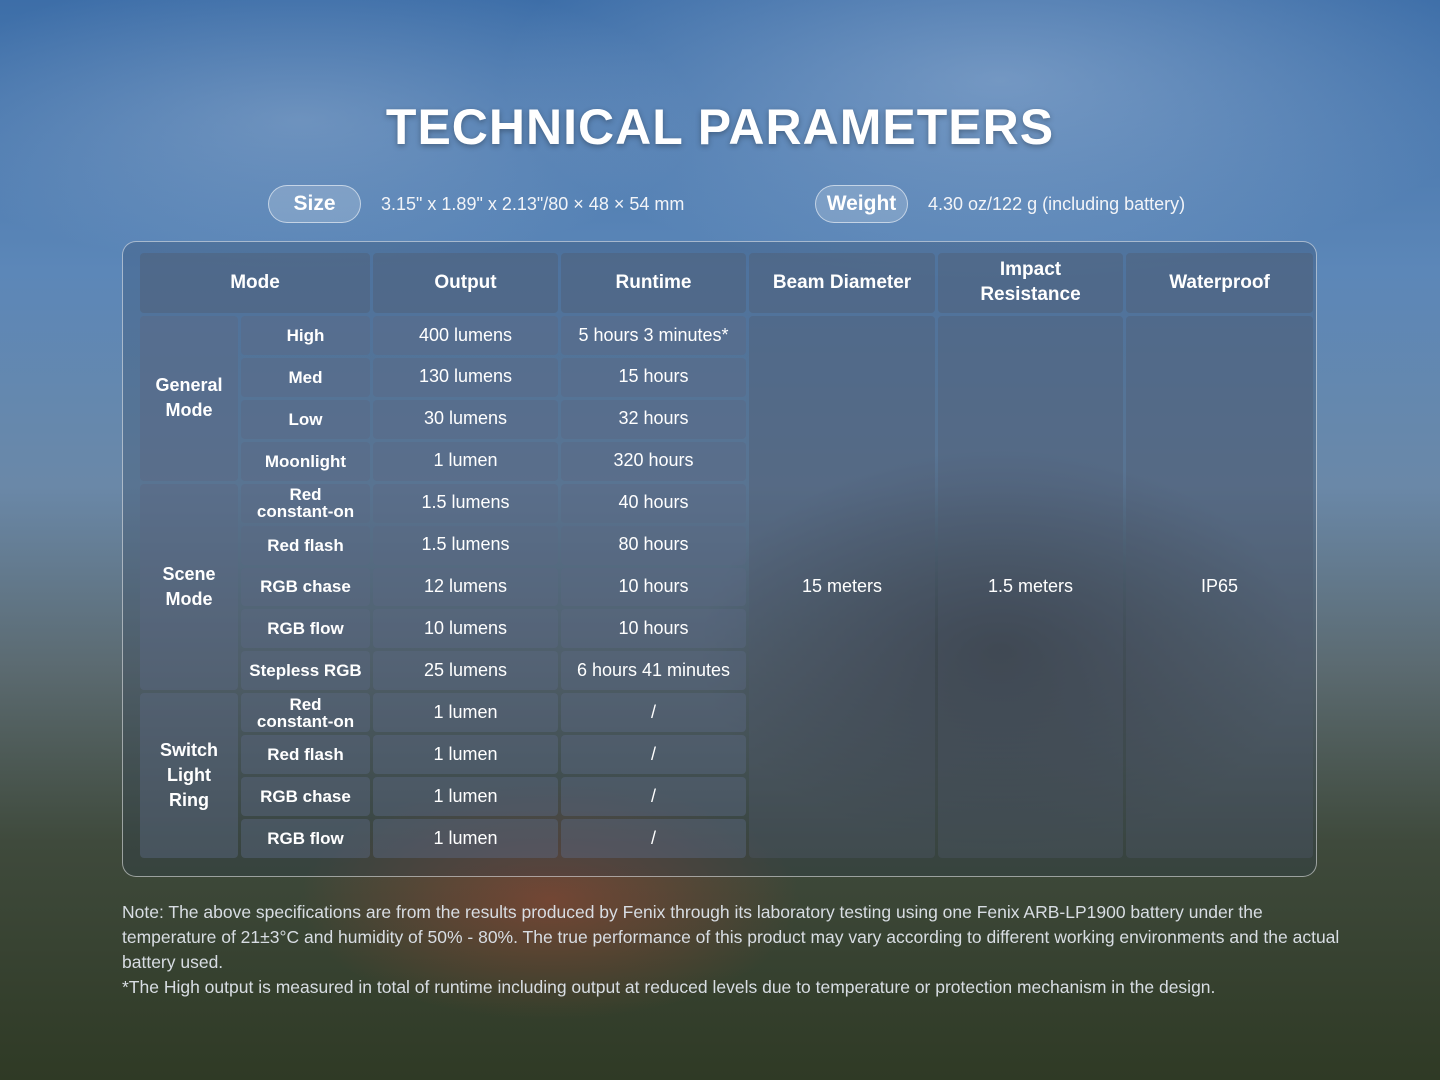 Image resolution: width=1440 pixels, height=1080 pixels. Describe the element at coordinates (653, 671) in the screenshot. I see `cell-runtime: 6 hours 41 minutes` at that location.